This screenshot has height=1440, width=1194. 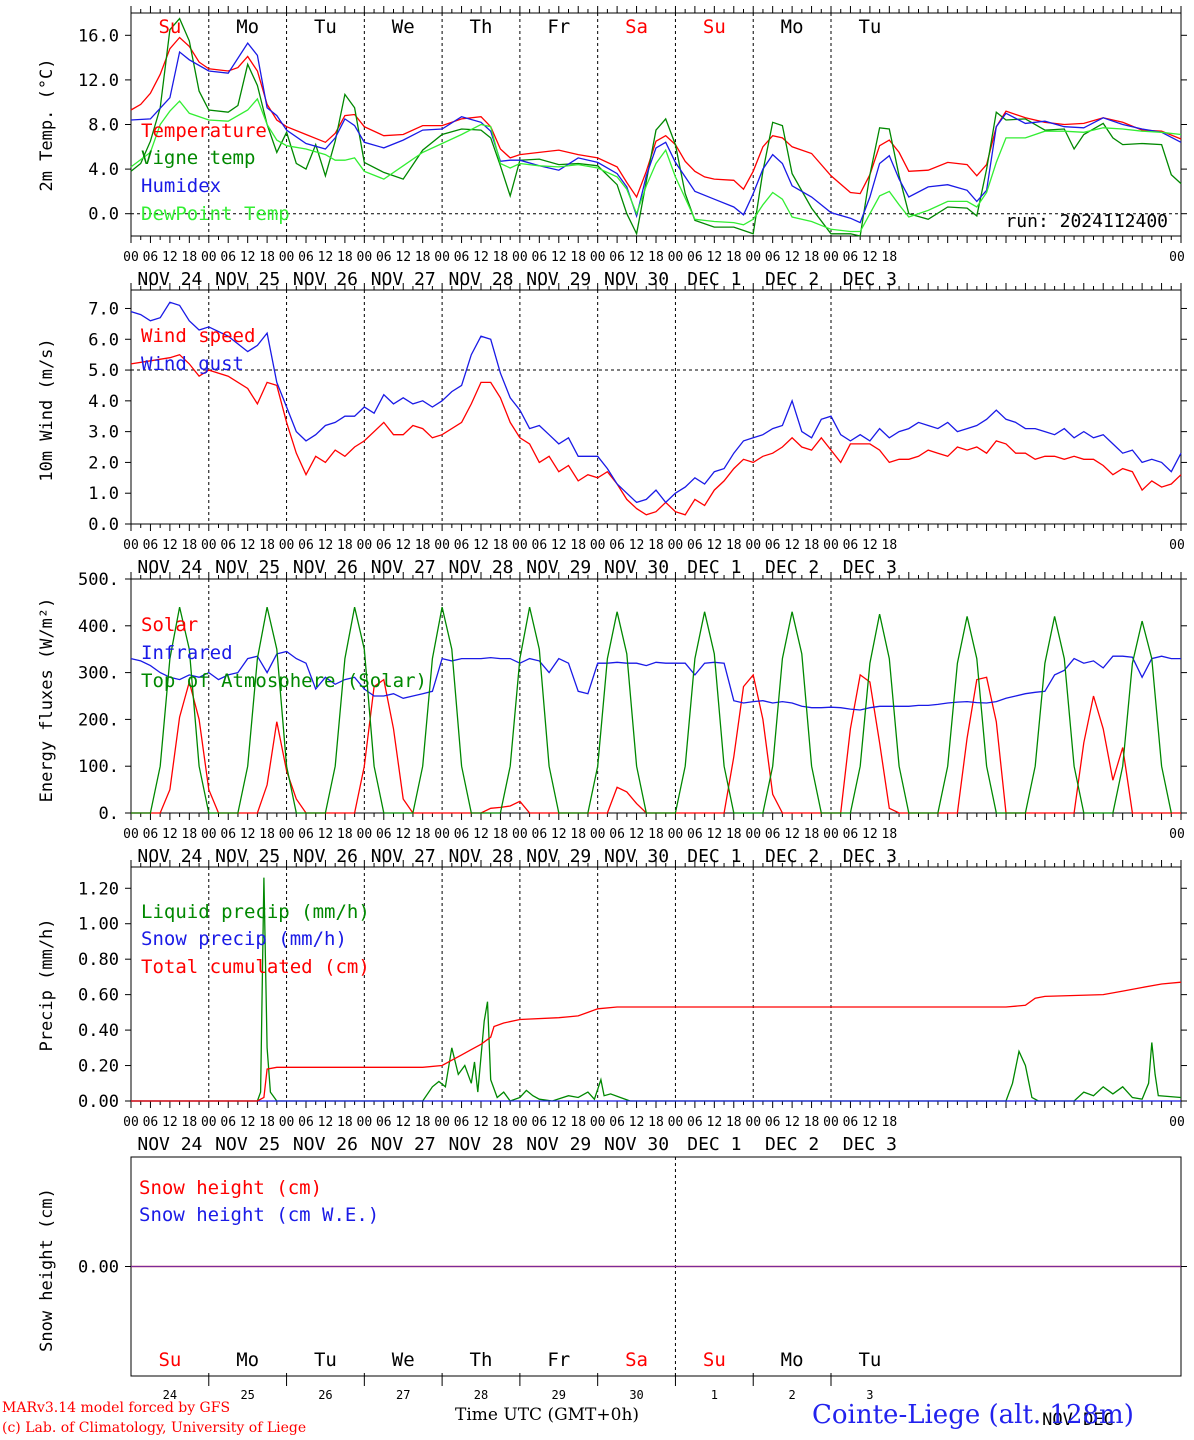 What do you see at coordinates (656, 407) in the screenshot?
I see `plot-frame` at bounding box center [656, 407].